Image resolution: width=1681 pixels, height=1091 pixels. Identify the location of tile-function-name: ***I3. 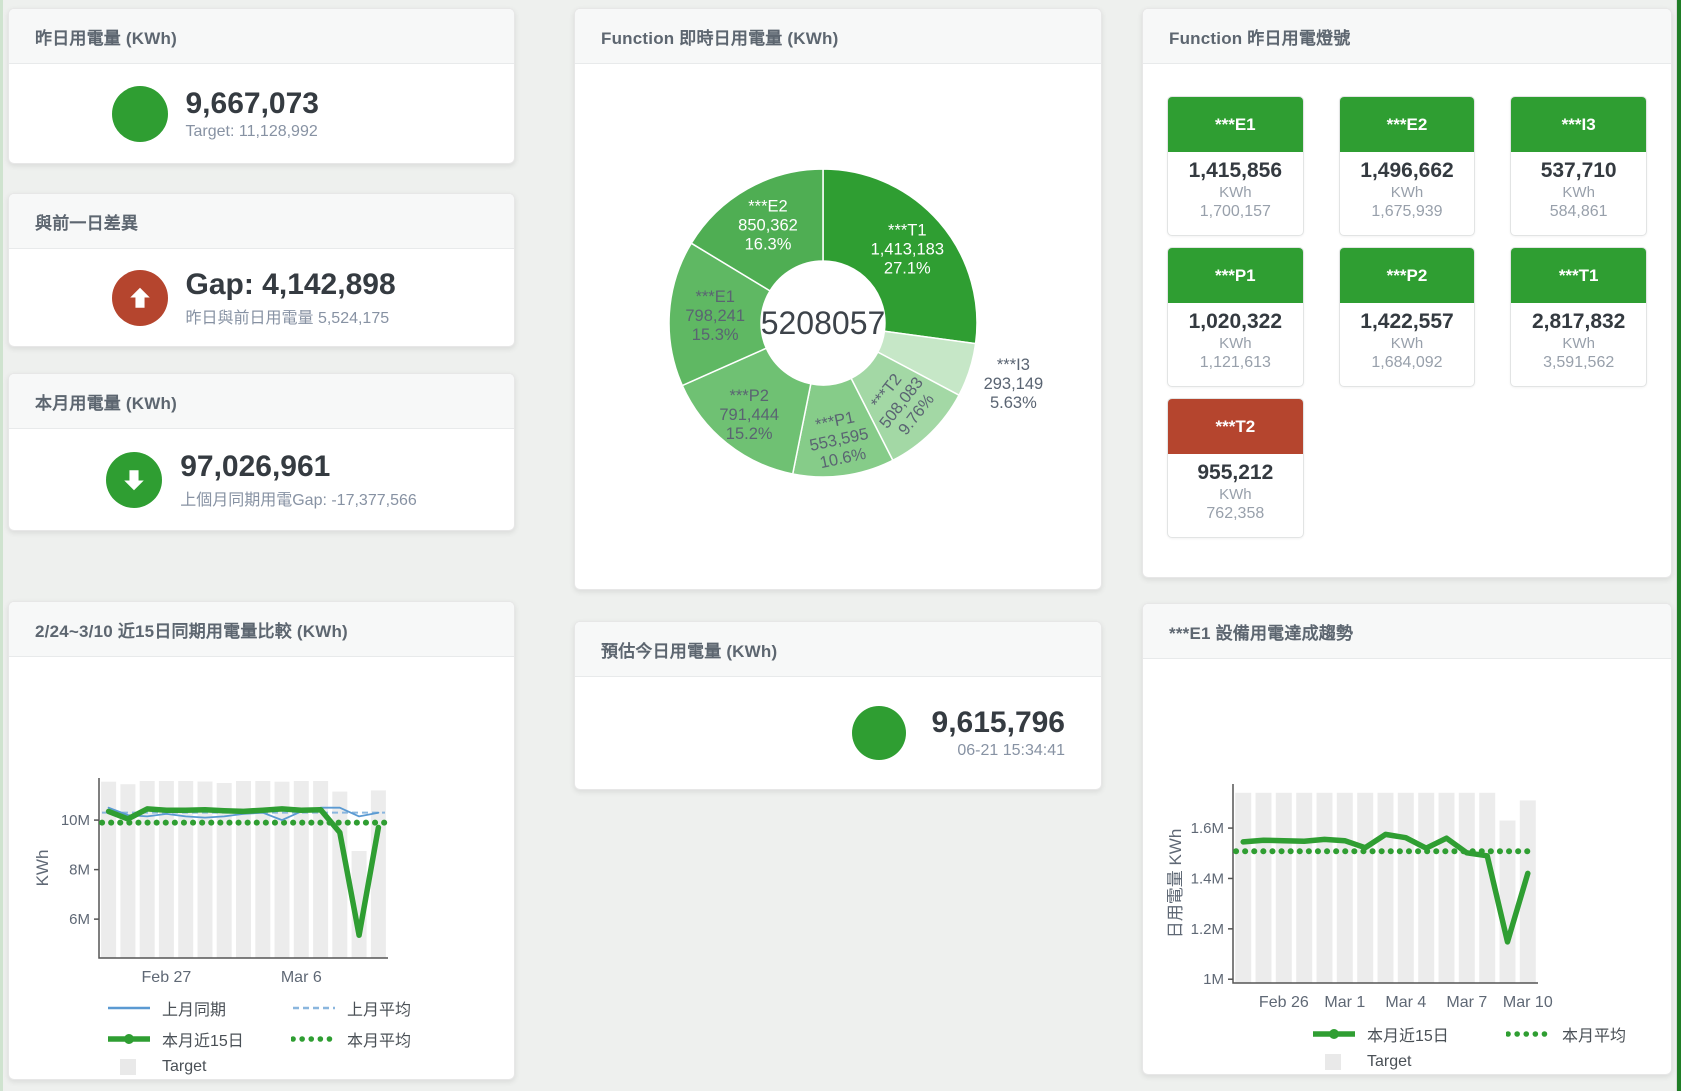
(1578, 124).